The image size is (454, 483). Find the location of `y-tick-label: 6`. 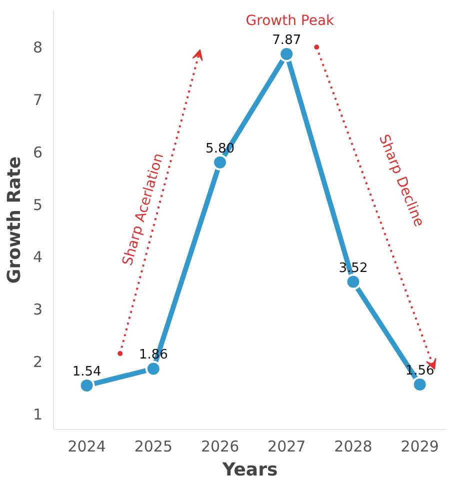

y-tick-label: 6 is located at coordinates (37, 152).